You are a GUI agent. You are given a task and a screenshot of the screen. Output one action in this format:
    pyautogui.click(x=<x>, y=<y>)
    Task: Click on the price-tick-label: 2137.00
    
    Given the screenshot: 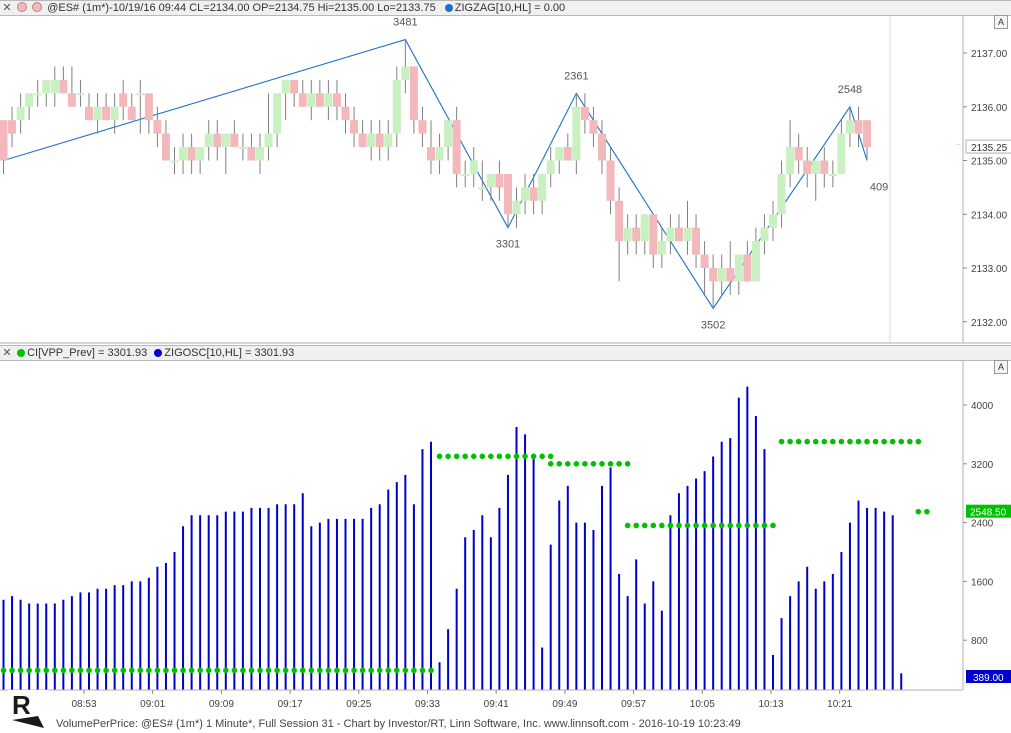 What is the action you would take?
    pyautogui.click(x=989, y=54)
    